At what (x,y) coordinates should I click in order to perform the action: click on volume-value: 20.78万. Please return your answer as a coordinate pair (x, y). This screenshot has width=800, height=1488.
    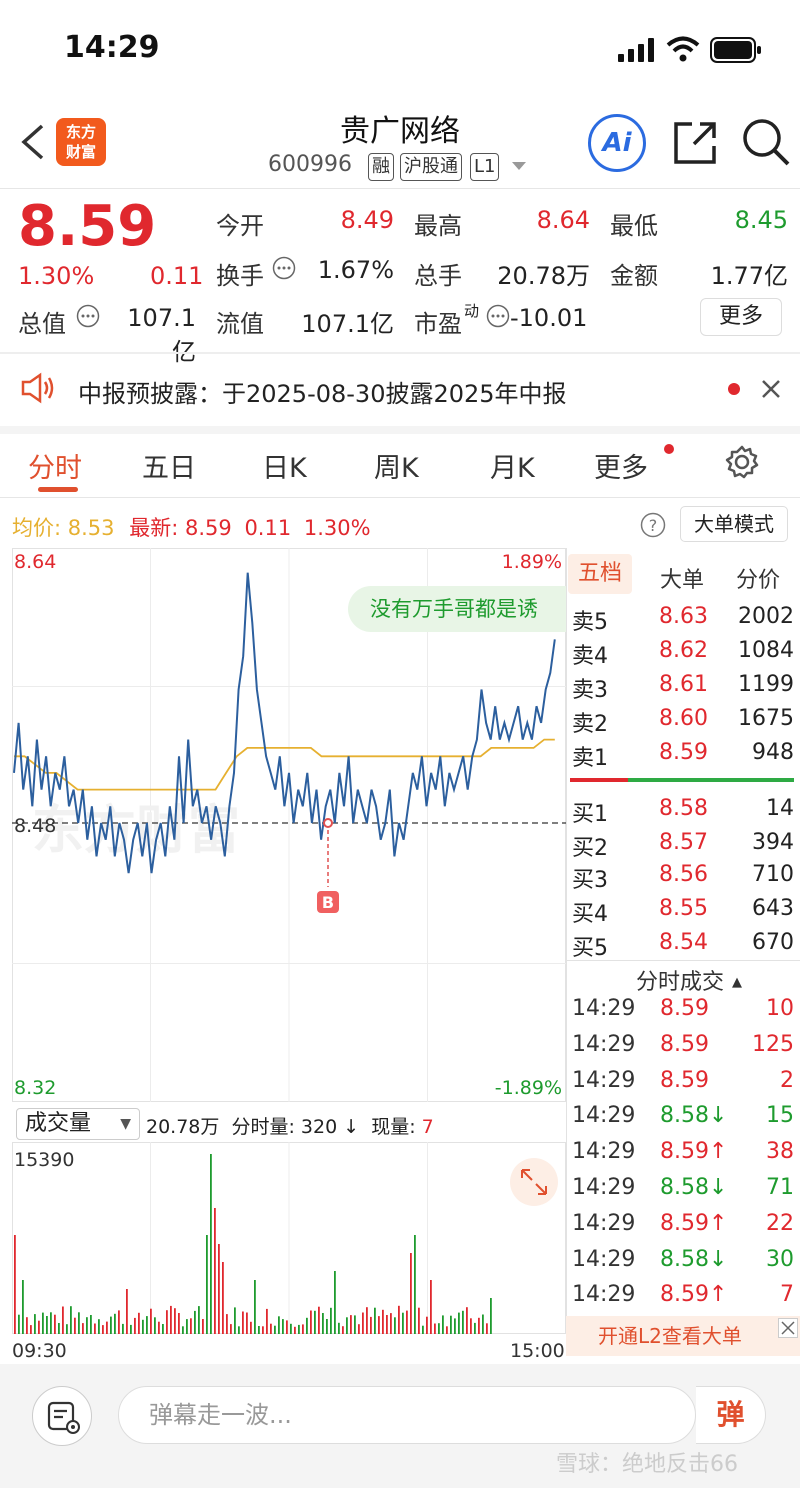
    Looking at the image, I should click on (543, 276).